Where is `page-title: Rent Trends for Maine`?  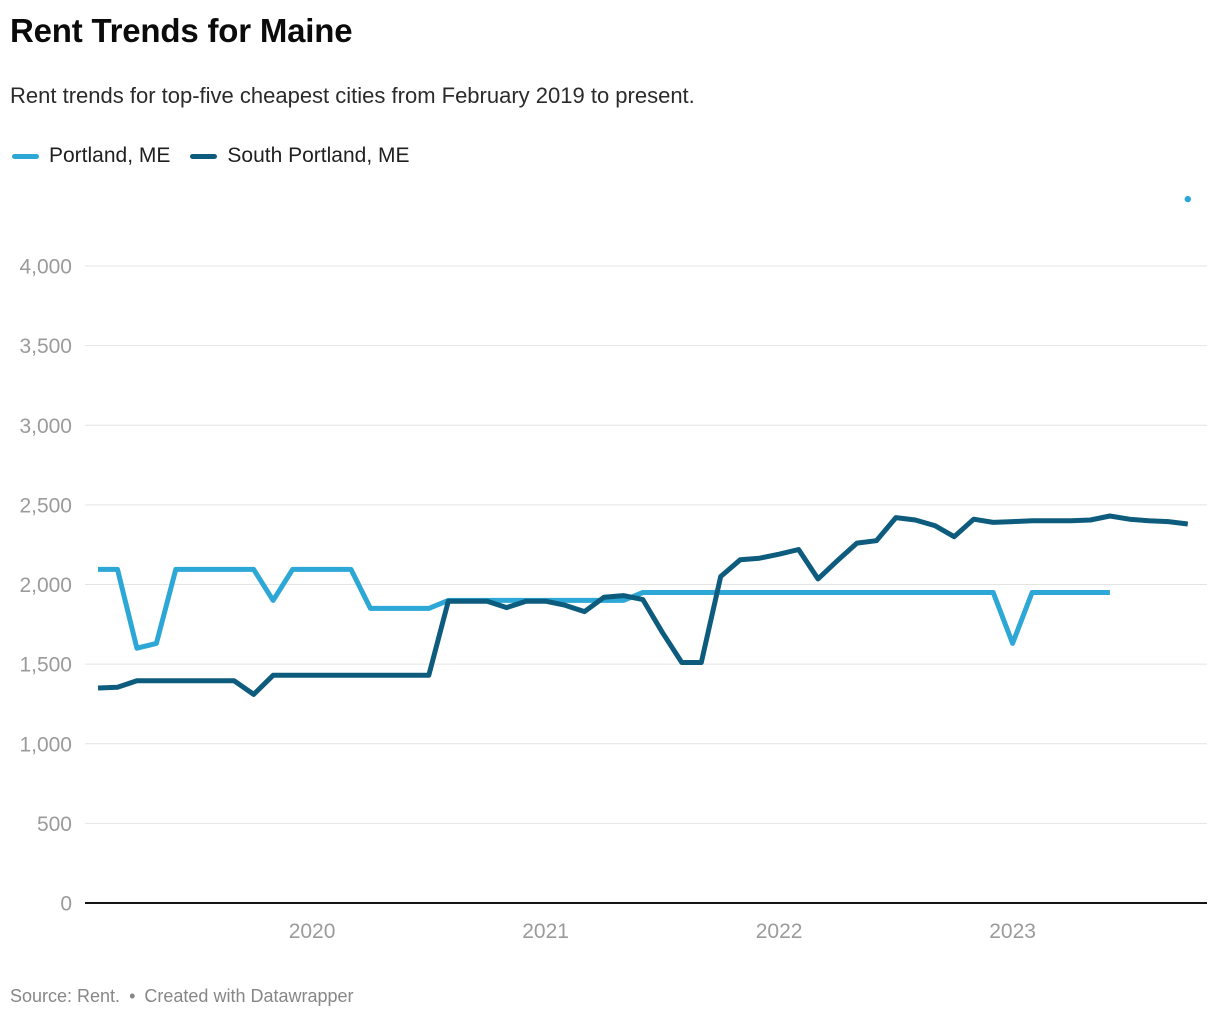
page-title: Rent Trends for Maine is located at coordinates (181, 30).